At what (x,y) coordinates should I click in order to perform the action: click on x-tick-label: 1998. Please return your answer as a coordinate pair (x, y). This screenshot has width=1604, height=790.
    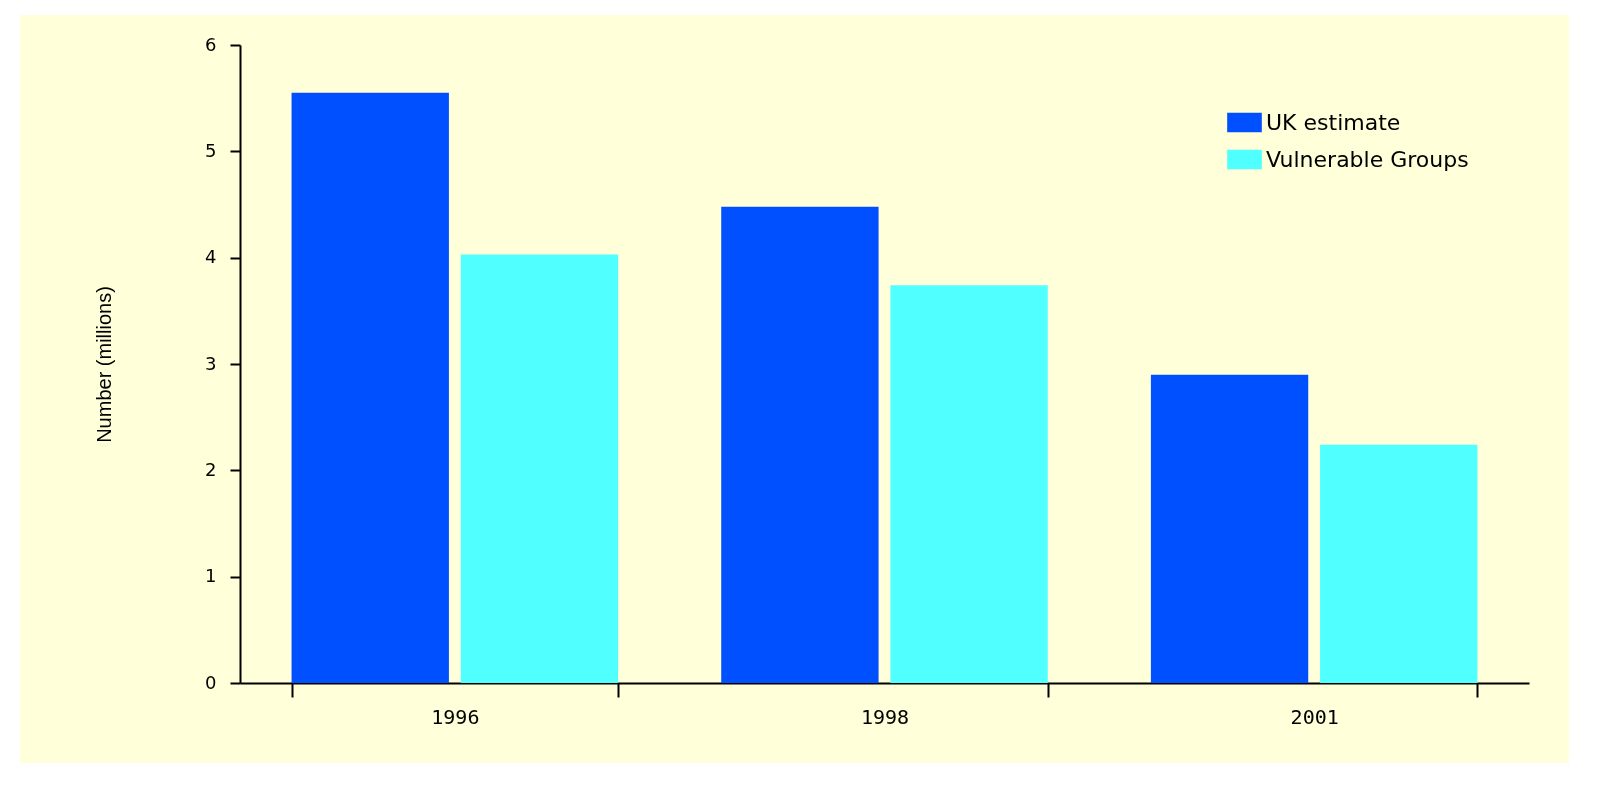
    Looking at the image, I should click on (885, 716).